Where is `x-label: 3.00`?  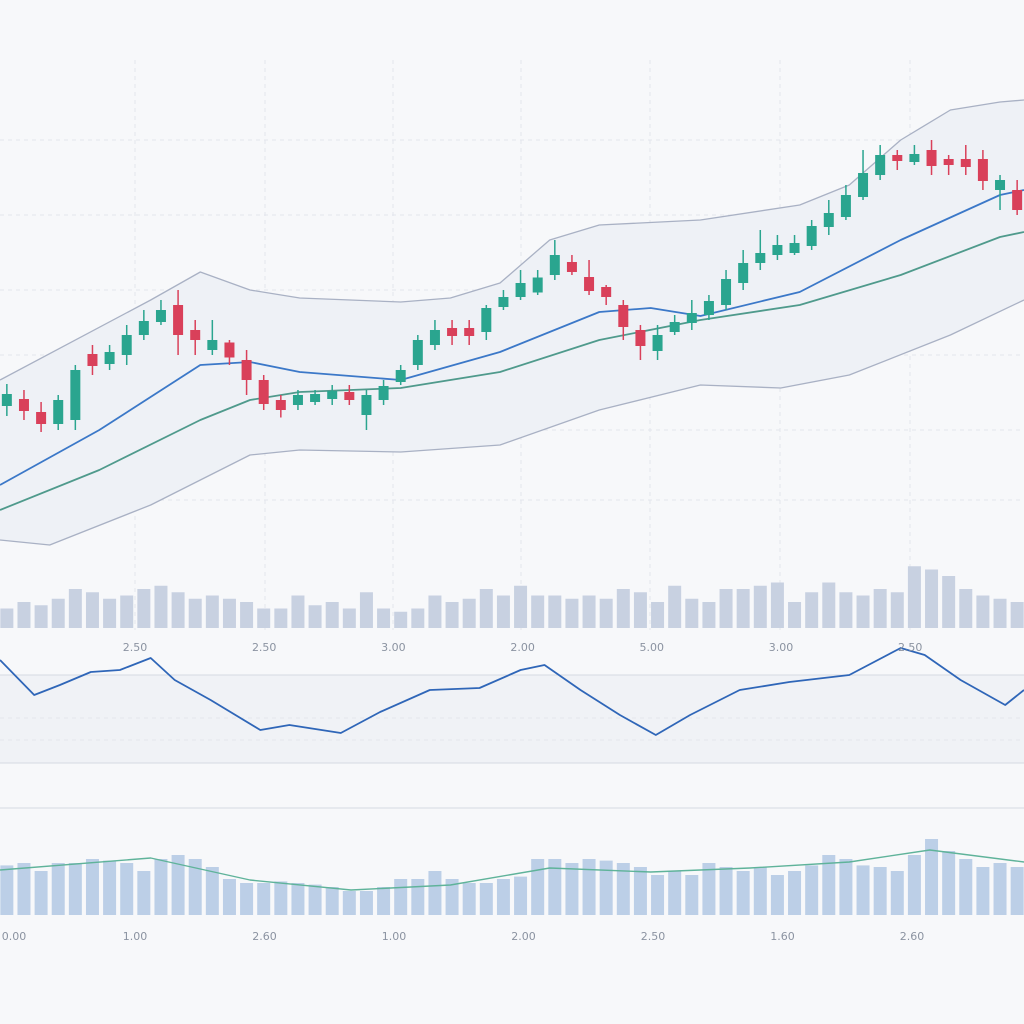
x-label: 3.00 is located at coordinates (393, 647).